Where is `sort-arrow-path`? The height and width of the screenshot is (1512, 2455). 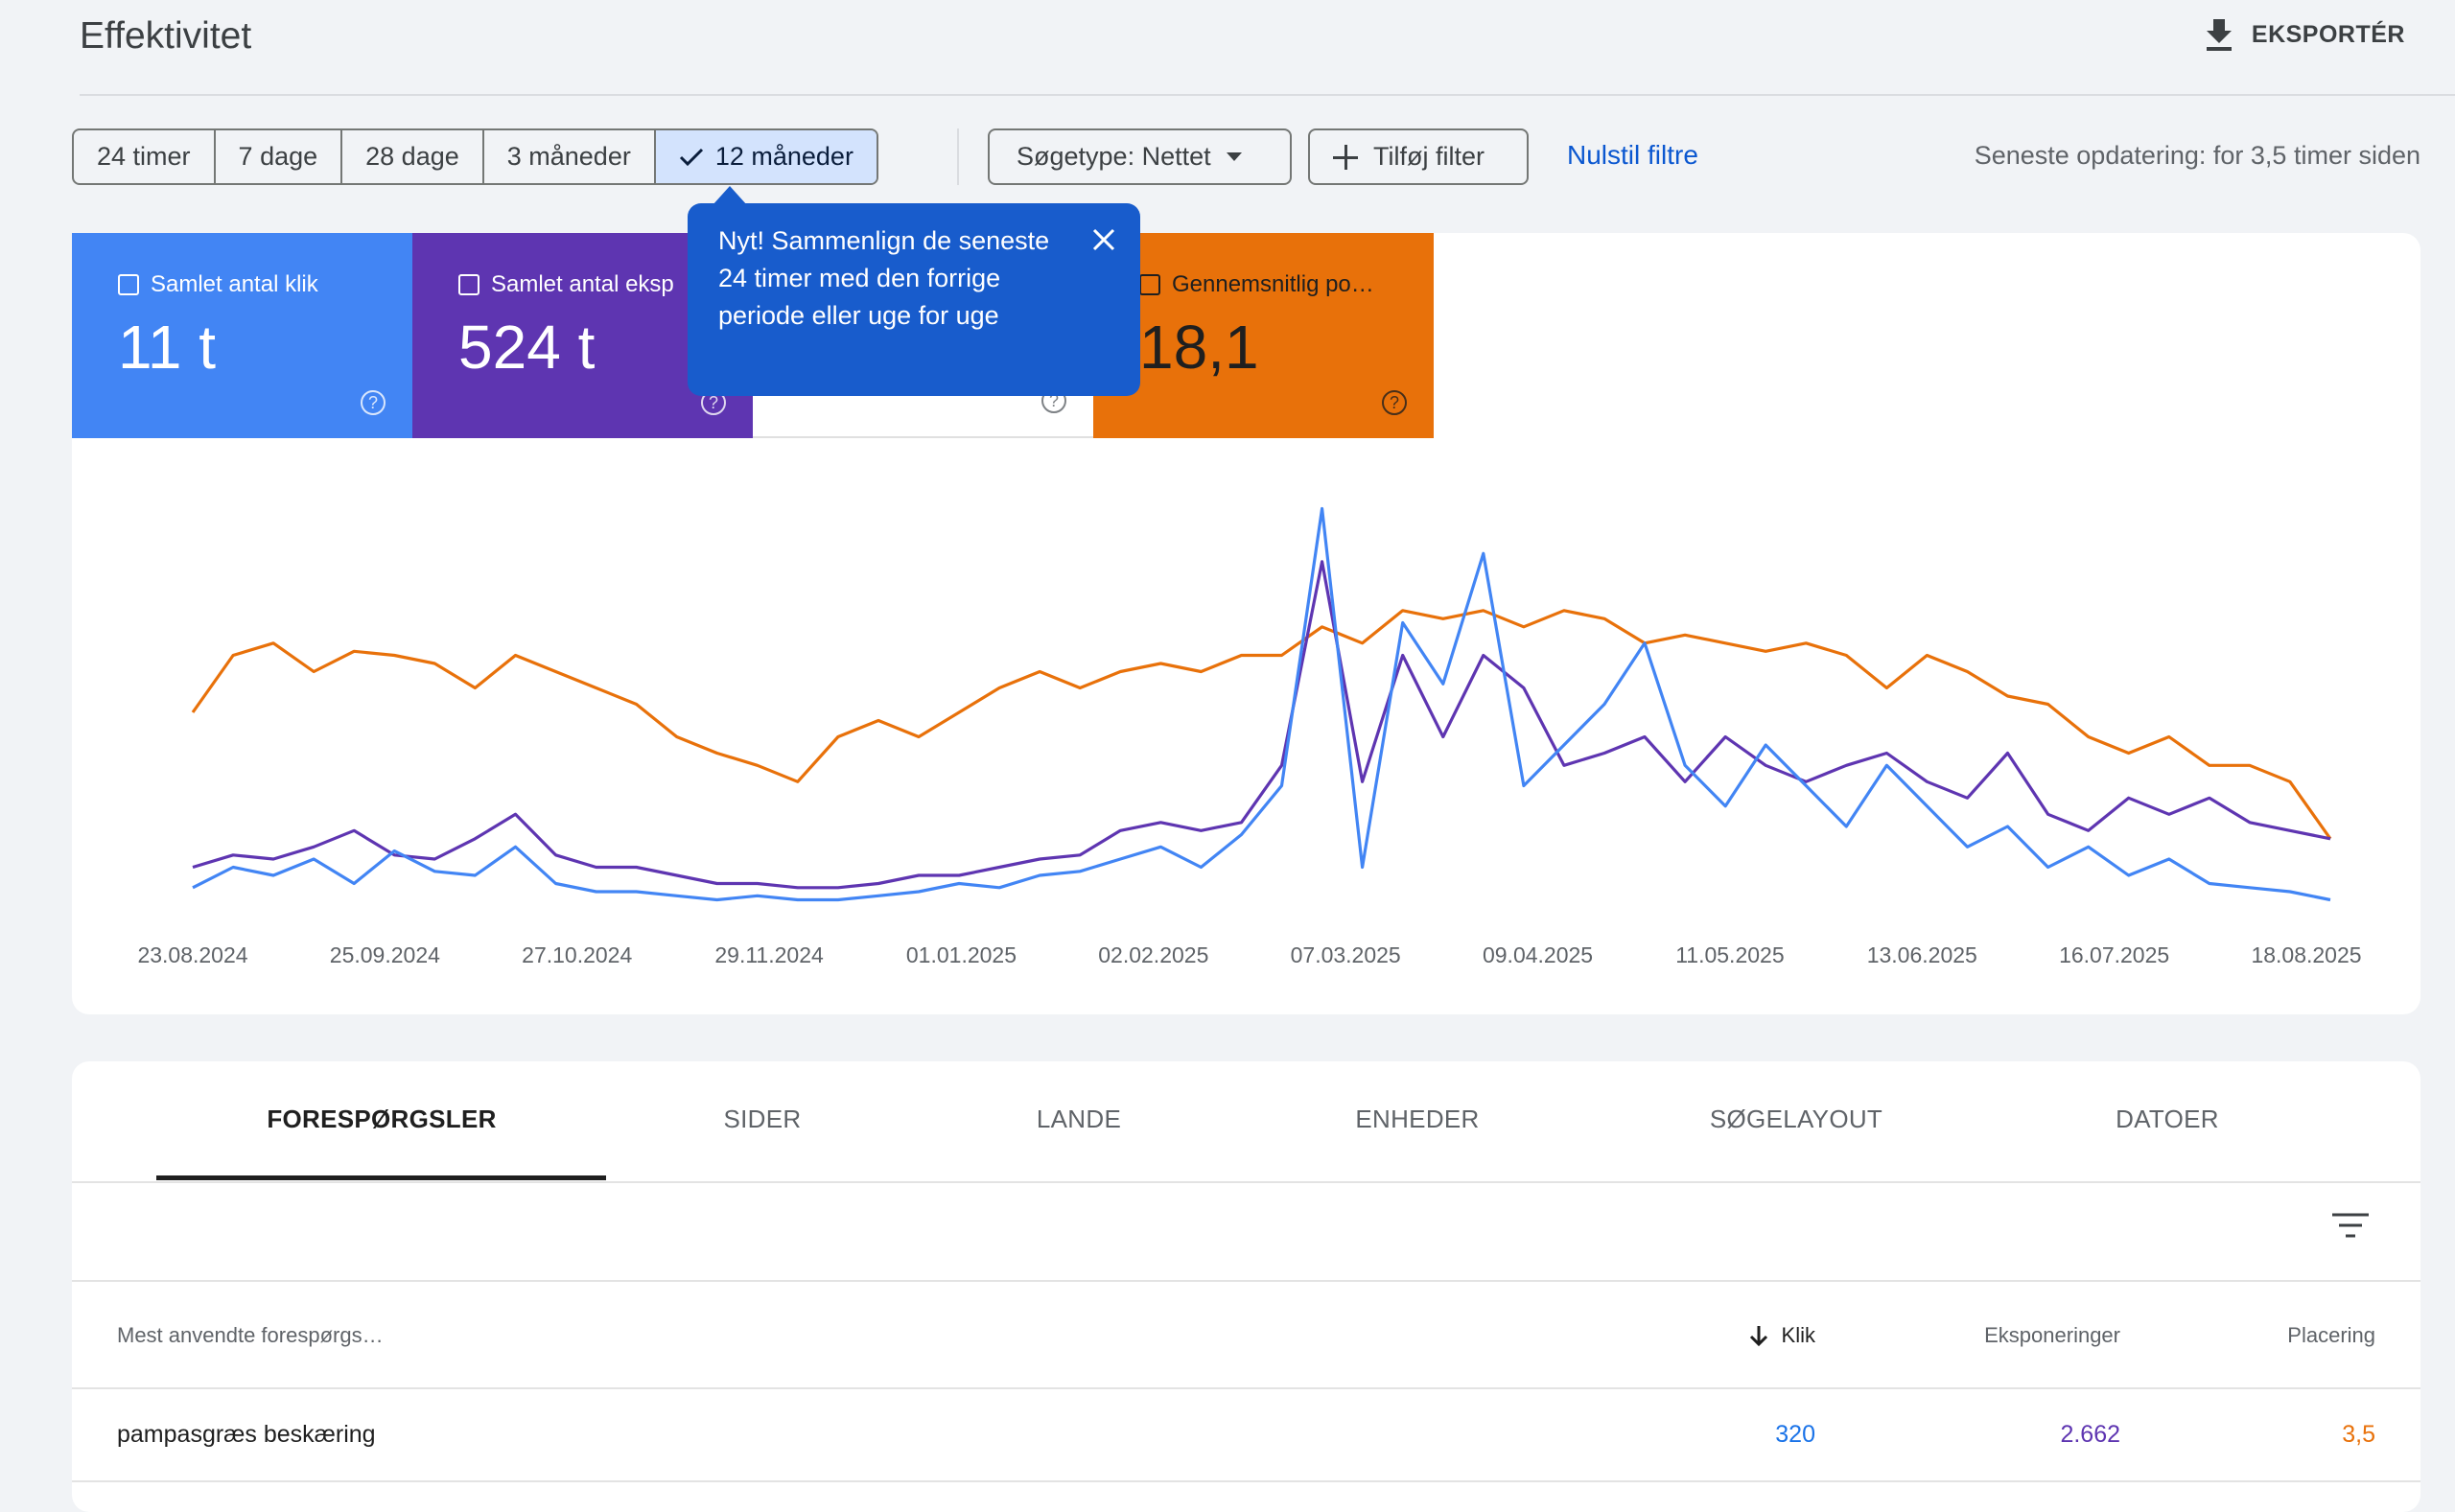
sort-arrow-path is located at coordinates (1758, 1336).